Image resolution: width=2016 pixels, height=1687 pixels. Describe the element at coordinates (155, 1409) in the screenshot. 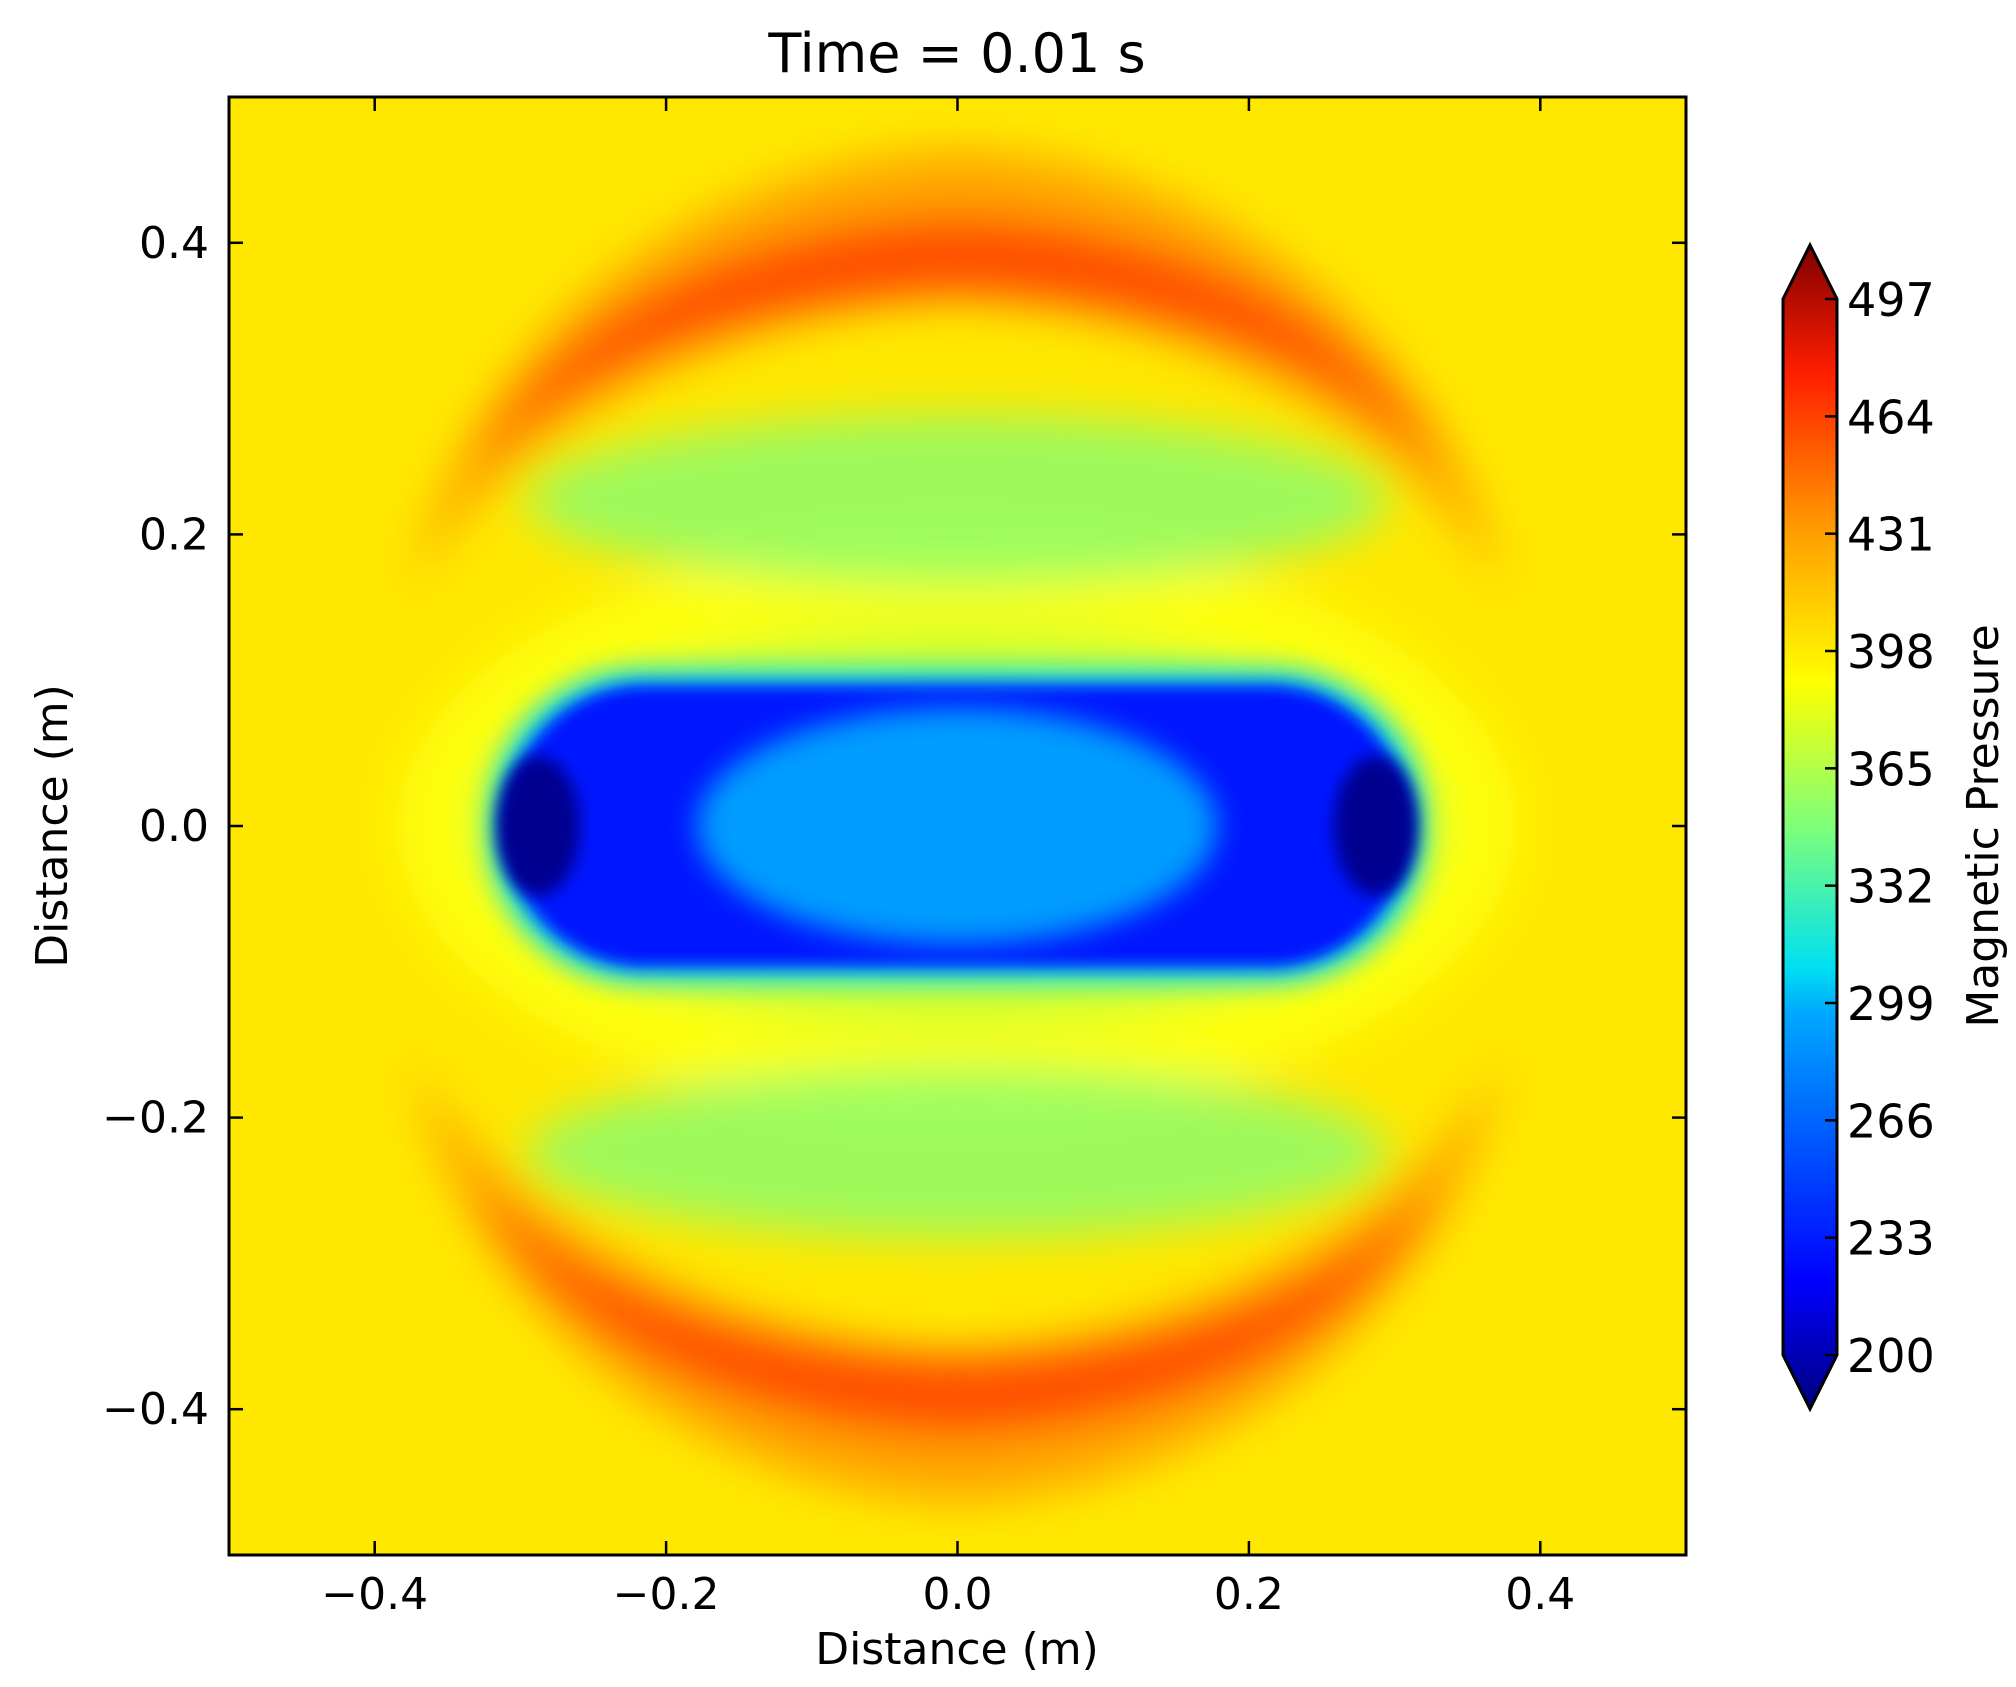

I see `y-tick-label: −0.4` at that location.